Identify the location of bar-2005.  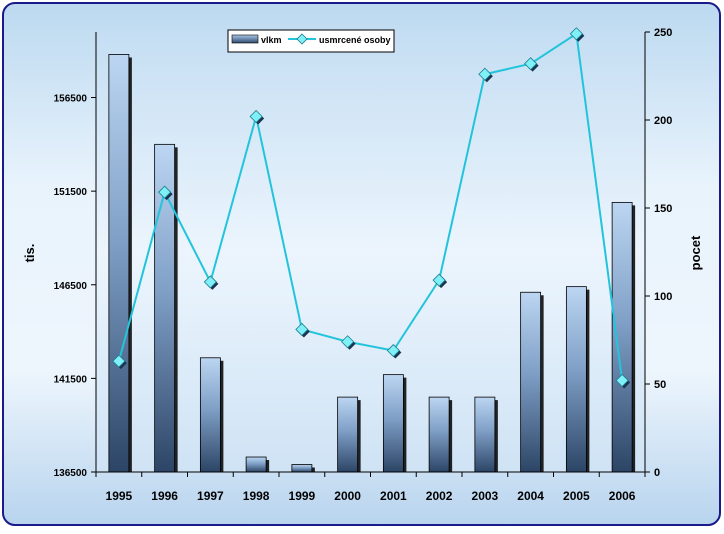
(576, 379).